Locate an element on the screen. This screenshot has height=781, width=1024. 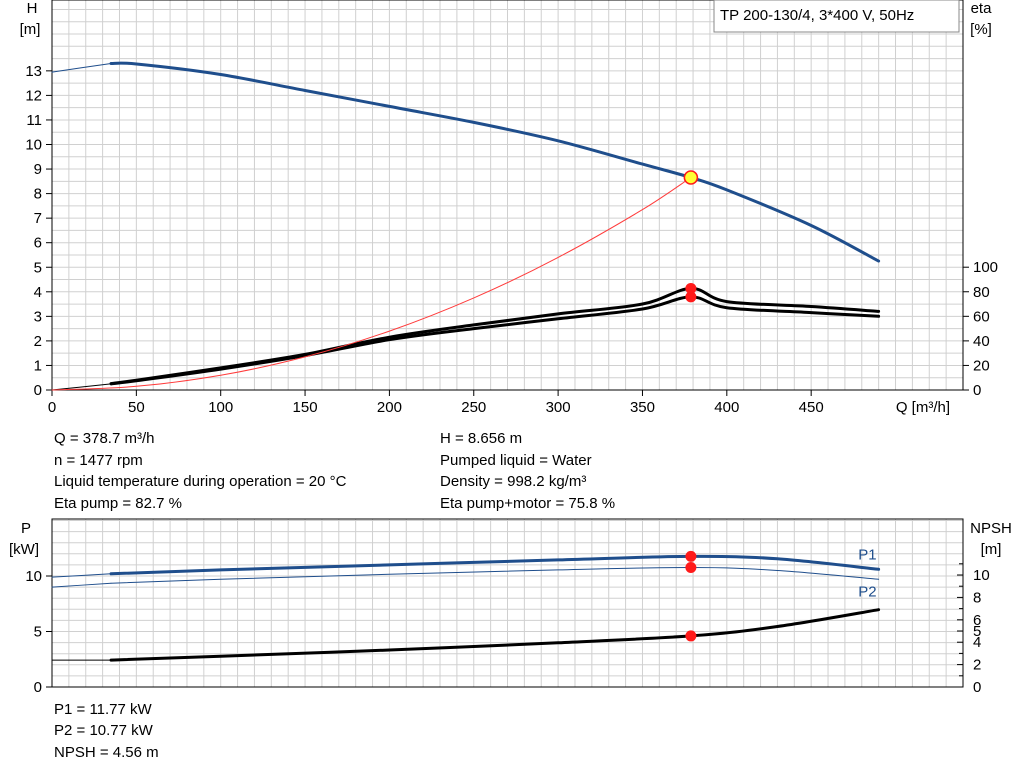
y-tick-label-h: 8 is located at coordinates (38, 194).